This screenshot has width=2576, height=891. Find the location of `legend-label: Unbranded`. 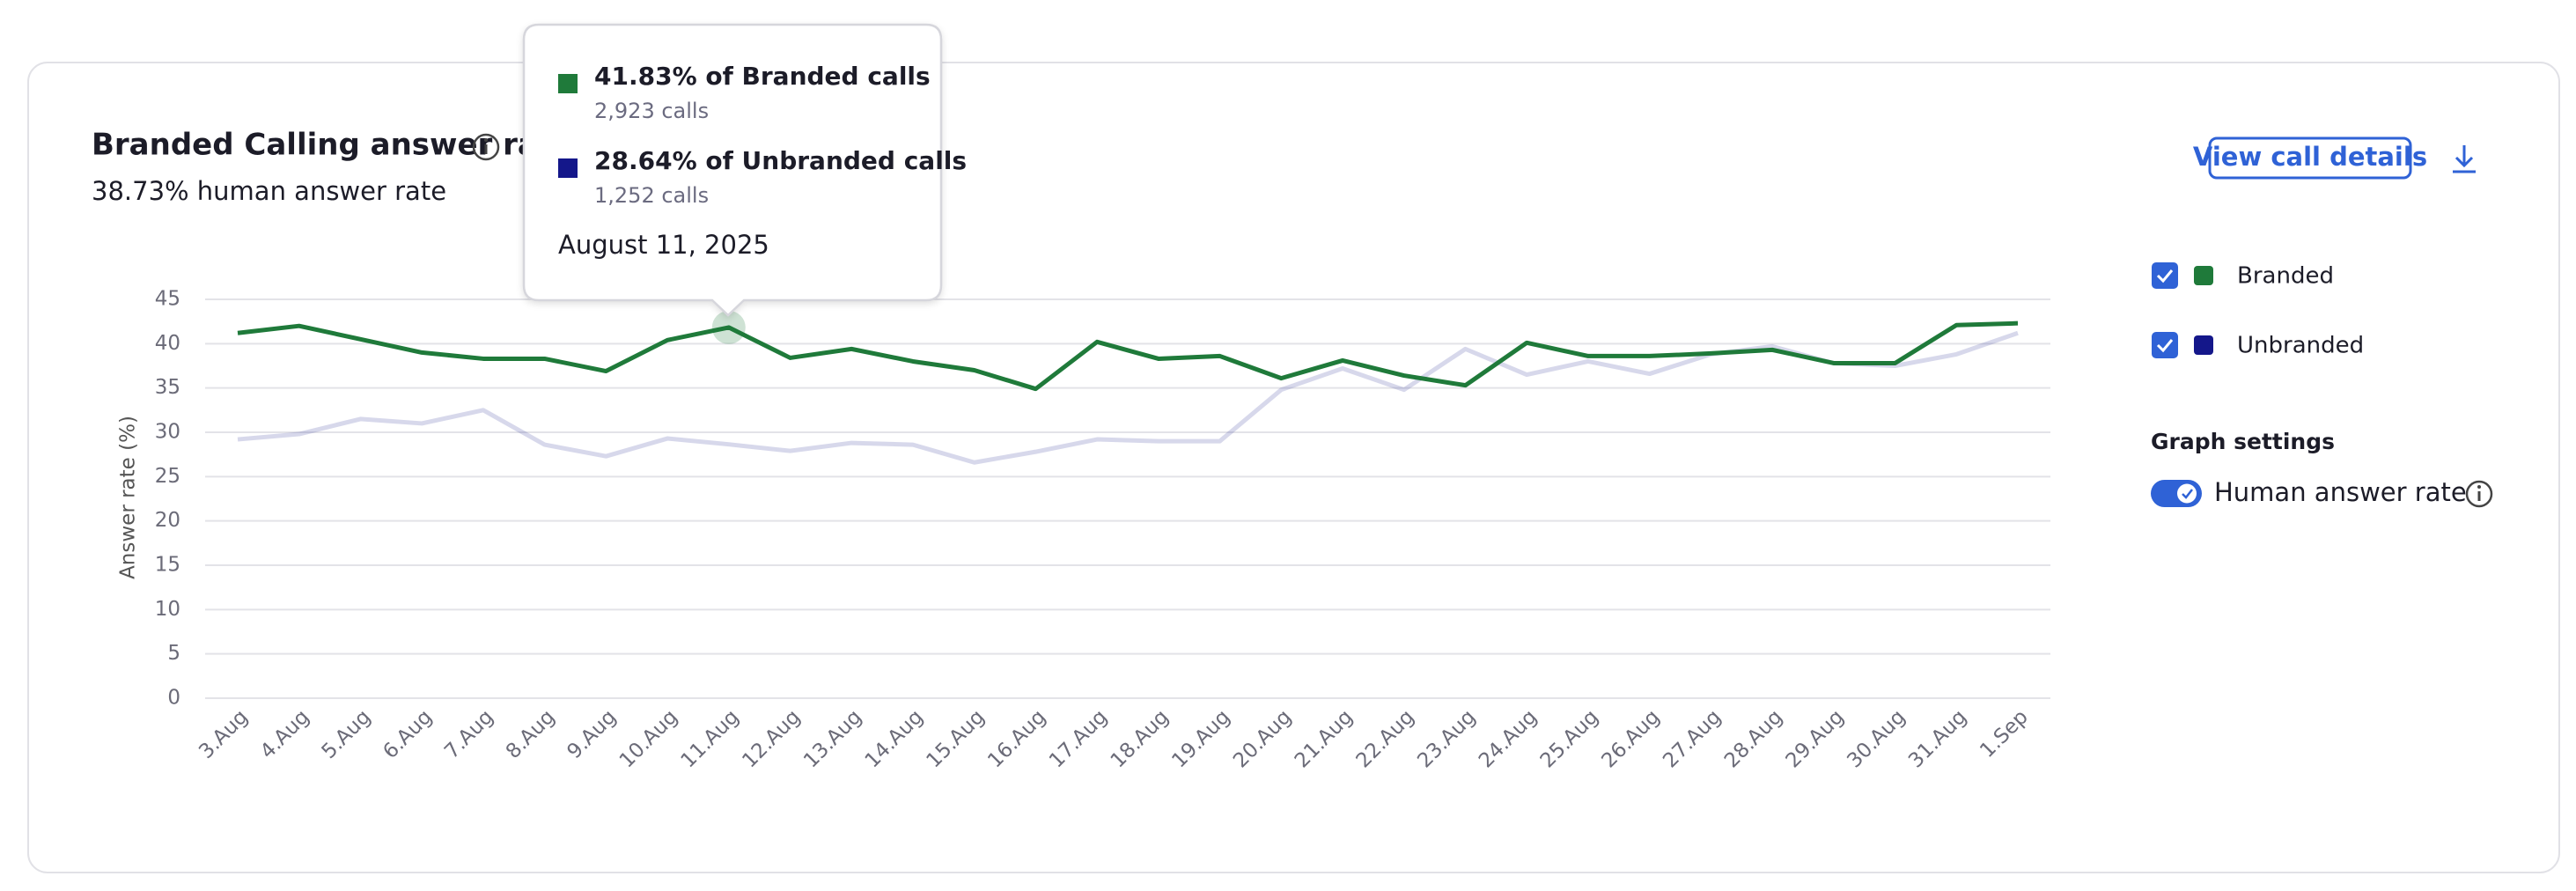

legend-label: Unbranded is located at coordinates (2301, 346).